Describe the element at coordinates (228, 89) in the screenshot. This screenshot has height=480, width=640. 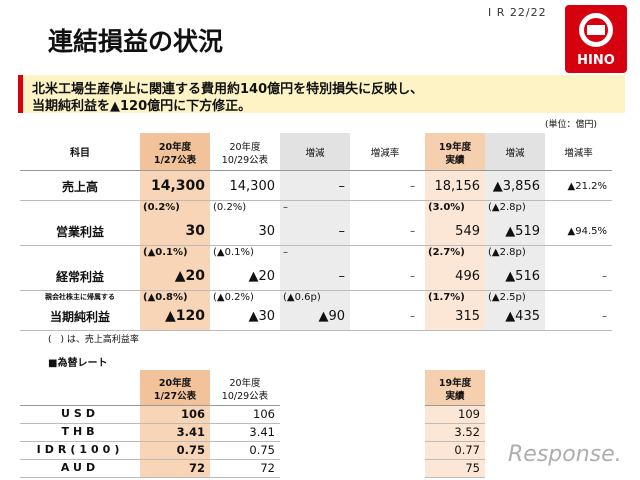
I see `summary-line: 北米工場生産停止に関連する費用約140億円を特別損失に反映し、` at that location.